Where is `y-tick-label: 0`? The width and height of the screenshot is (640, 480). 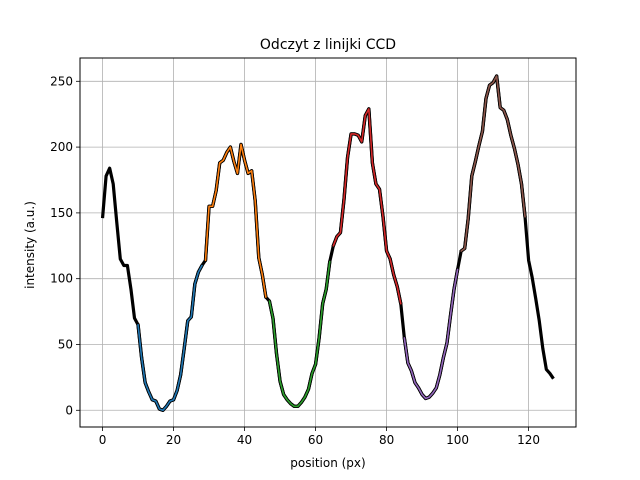
y-tick-label: 0 is located at coordinates (69, 410).